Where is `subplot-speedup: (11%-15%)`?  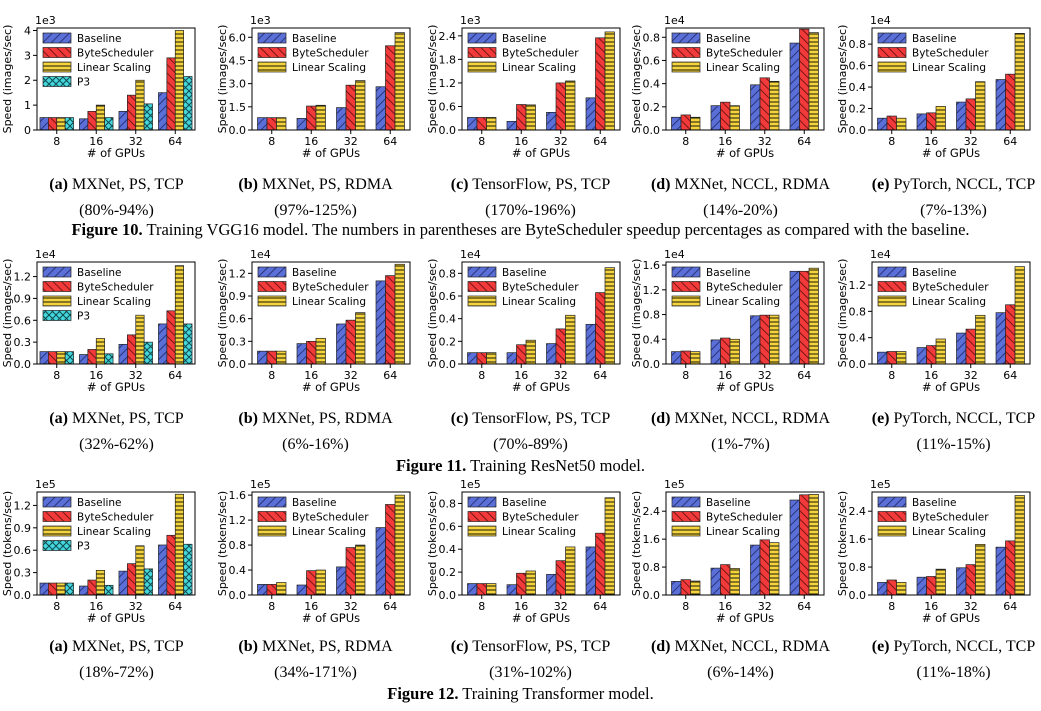 subplot-speedup: (11%-15%) is located at coordinates (953, 444).